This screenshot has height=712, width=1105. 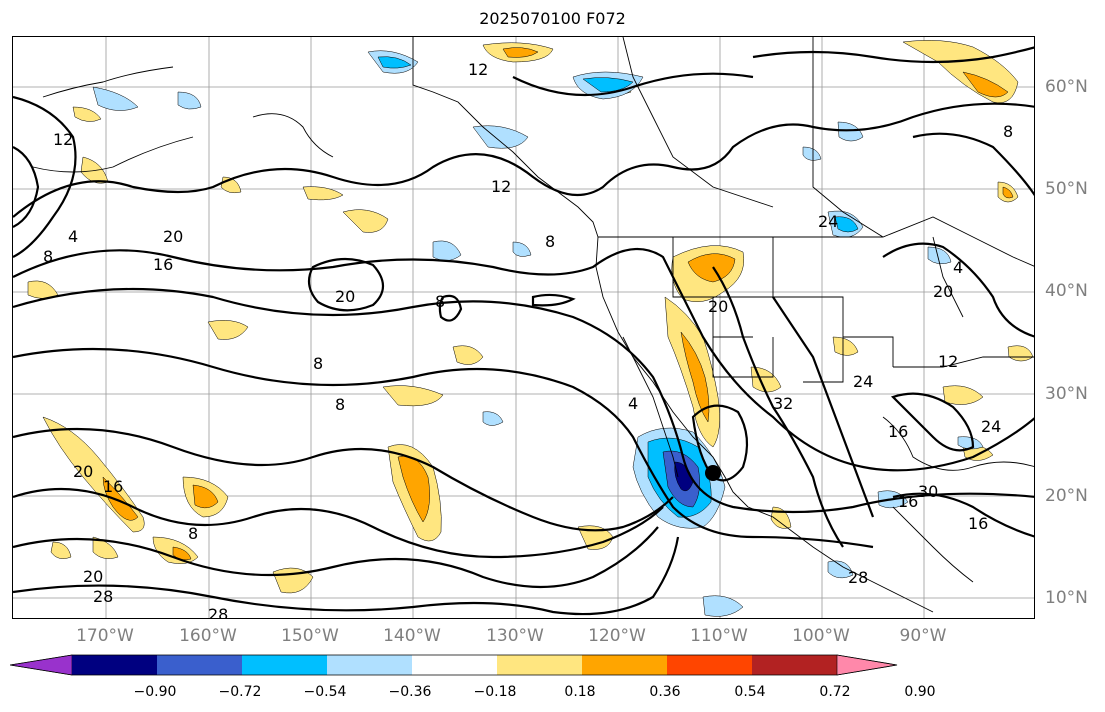 What do you see at coordinates (923, 636) in the screenshot?
I see `lon-label: 90°W` at bounding box center [923, 636].